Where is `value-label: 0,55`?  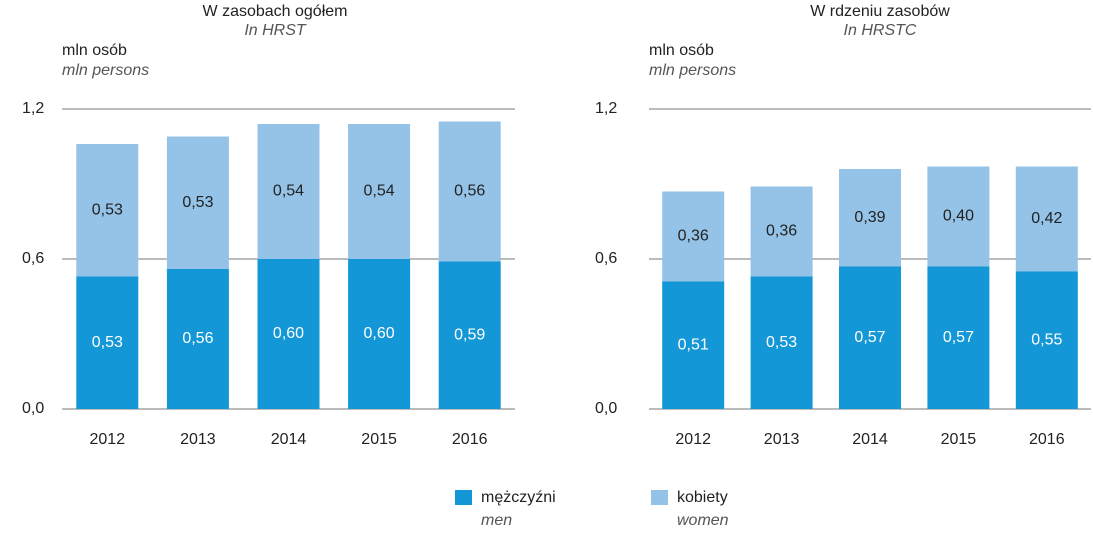
value-label: 0,55 is located at coordinates (1046, 339).